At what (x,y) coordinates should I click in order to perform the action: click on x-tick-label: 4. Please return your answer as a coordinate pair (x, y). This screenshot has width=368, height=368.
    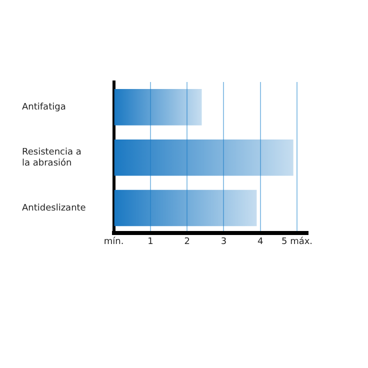
    Looking at the image, I should click on (261, 241).